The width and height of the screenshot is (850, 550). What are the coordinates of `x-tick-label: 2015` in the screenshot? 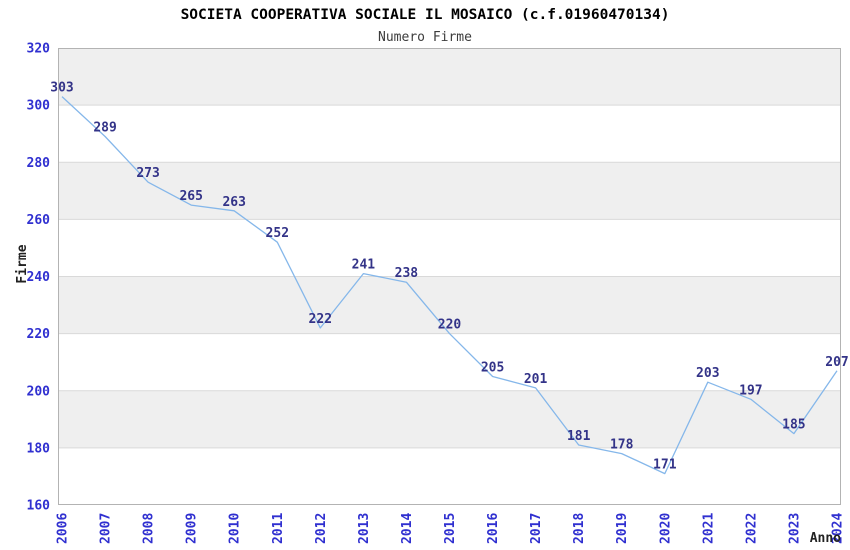 It's located at (450, 528).